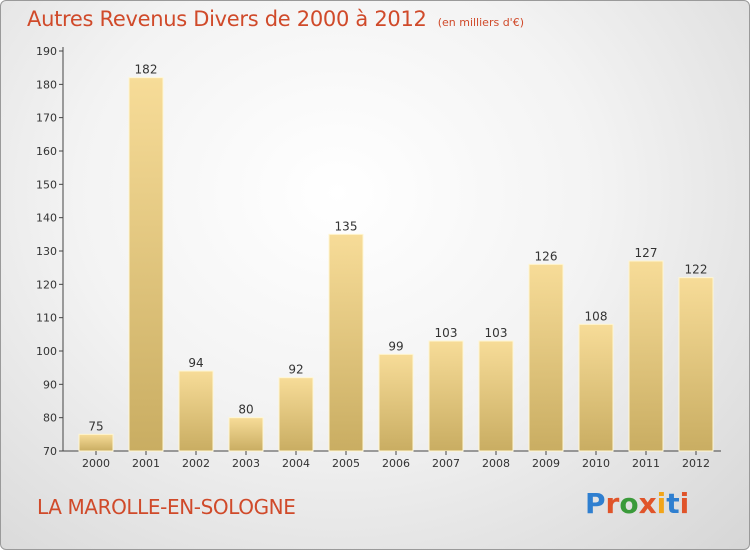 The image size is (750, 550). Describe the element at coordinates (46, 251) in the screenshot. I see `y-tick-label: 130` at that location.